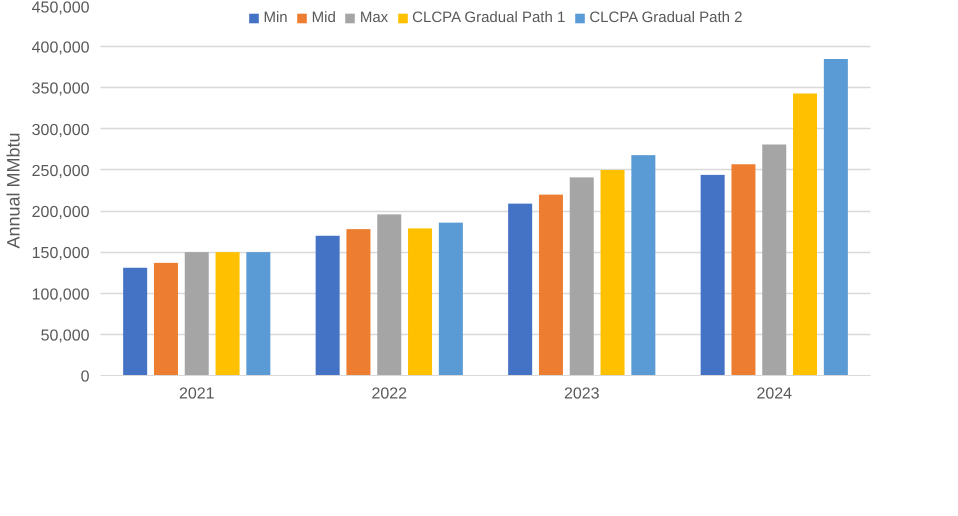 The height and width of the screenshot is (516, 958). What do you see at coordinates (61, 295) in the screenshot?
I see `y-tick-label: 100,000` at bounding box center [61, 295].